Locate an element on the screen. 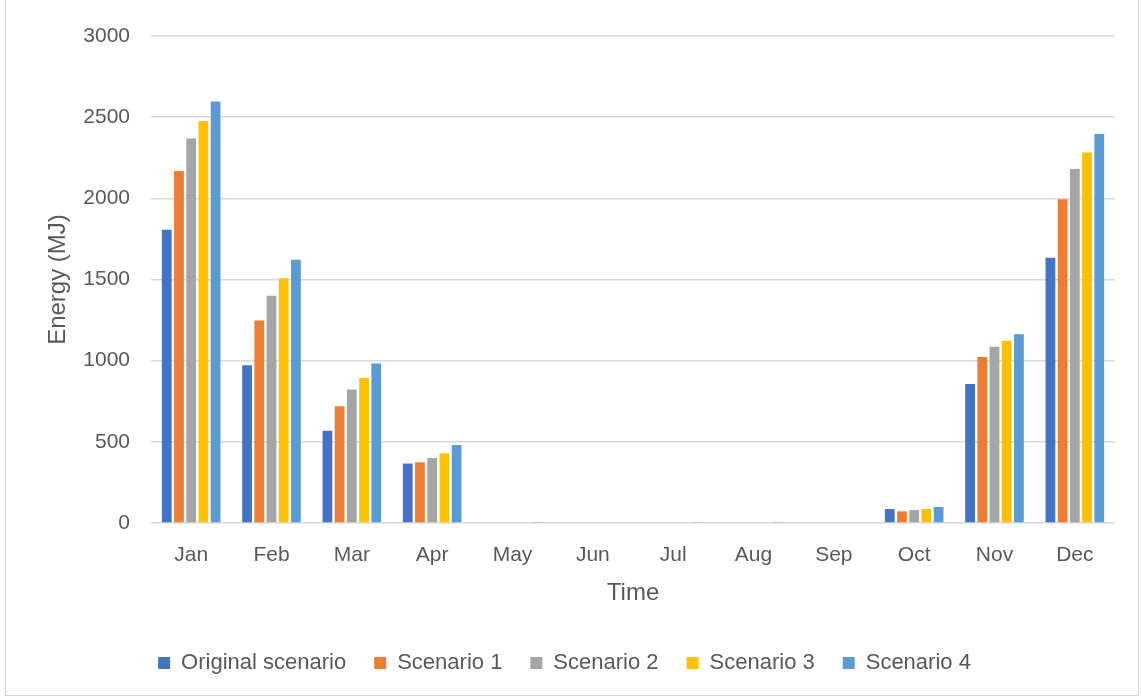 Image resolution: width=1141 pixels, height=698 pixels. x-tick-label: Dec is located at coordinates (1075, 554).